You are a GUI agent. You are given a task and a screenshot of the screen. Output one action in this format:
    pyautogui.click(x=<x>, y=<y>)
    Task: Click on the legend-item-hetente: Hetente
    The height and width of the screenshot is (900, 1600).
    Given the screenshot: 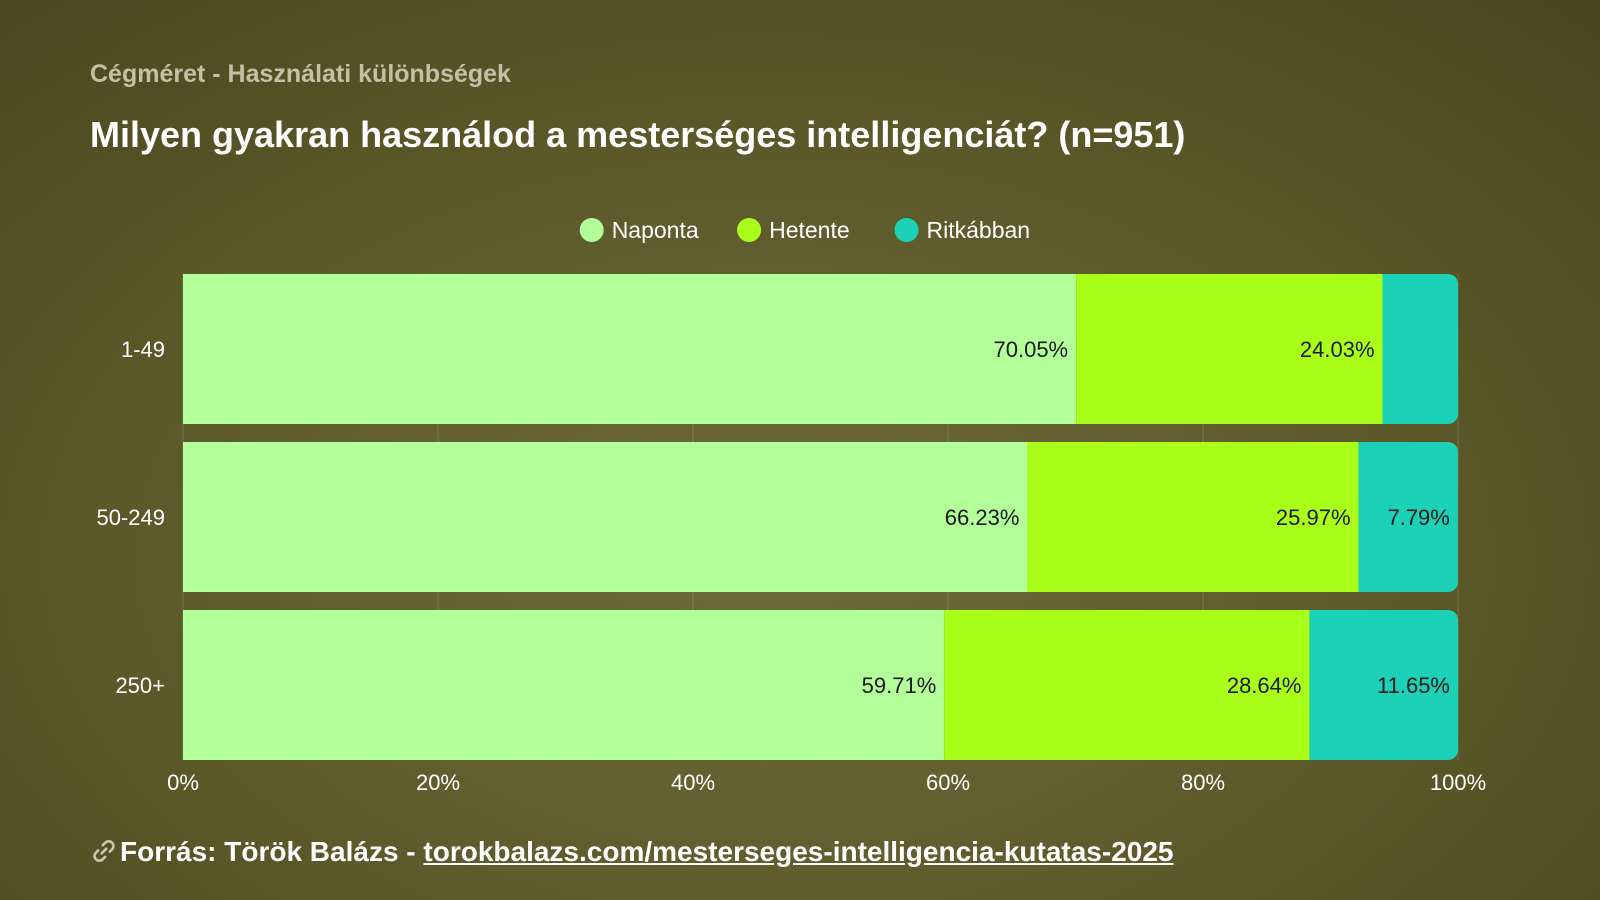 What is the action you would take?
    pyautogui.click(x=793, y=230)
    